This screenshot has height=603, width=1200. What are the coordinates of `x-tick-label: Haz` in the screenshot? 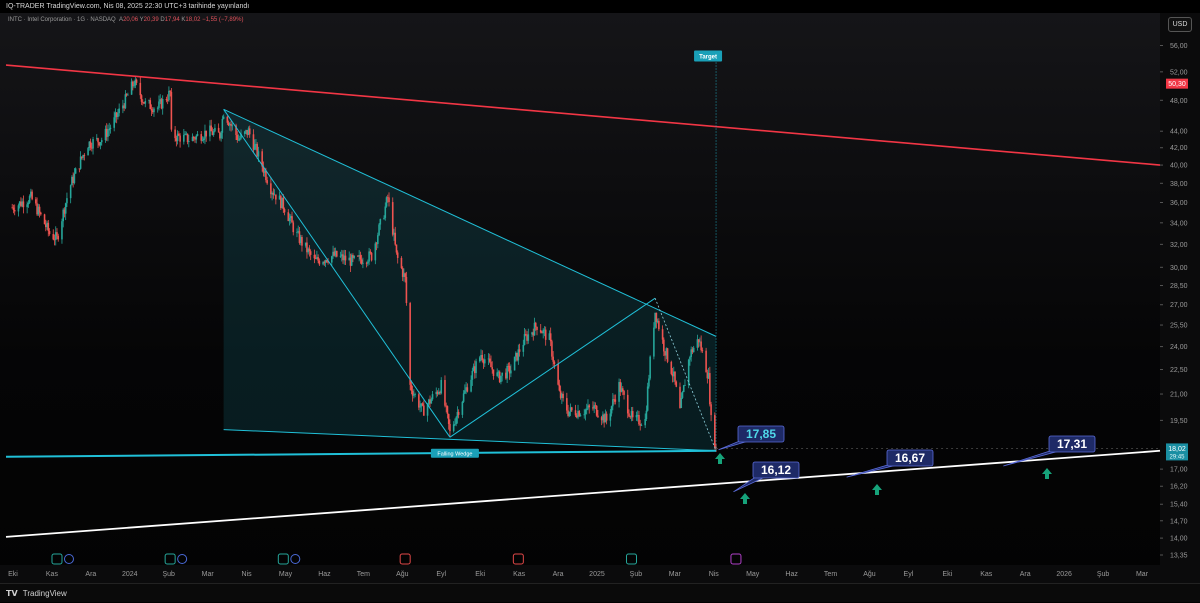 It's located at (791, 574).